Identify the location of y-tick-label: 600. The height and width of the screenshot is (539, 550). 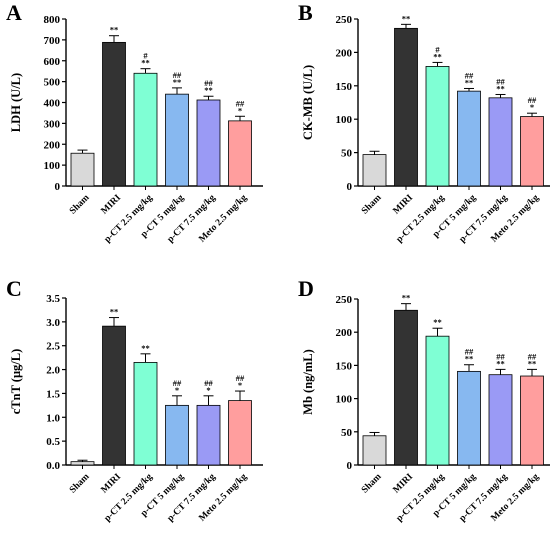
(52, 62).